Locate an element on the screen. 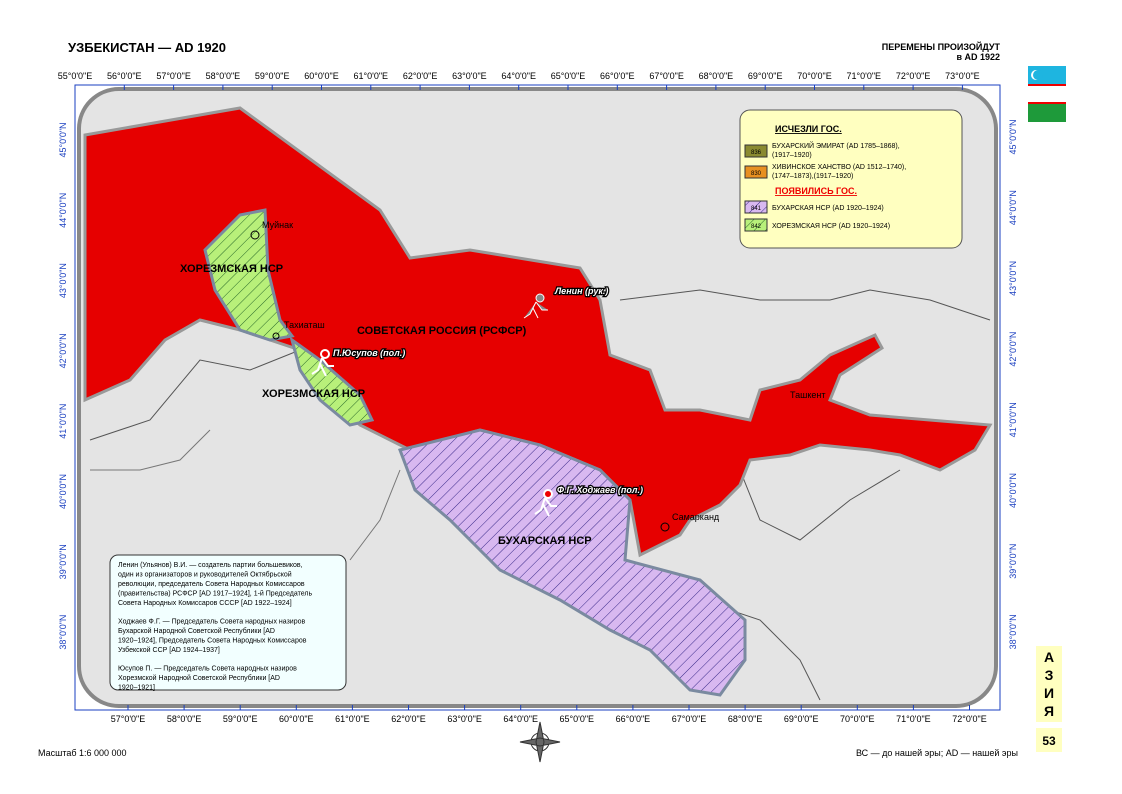  side-tab-letter: А is located at coordinates (1049, 657).